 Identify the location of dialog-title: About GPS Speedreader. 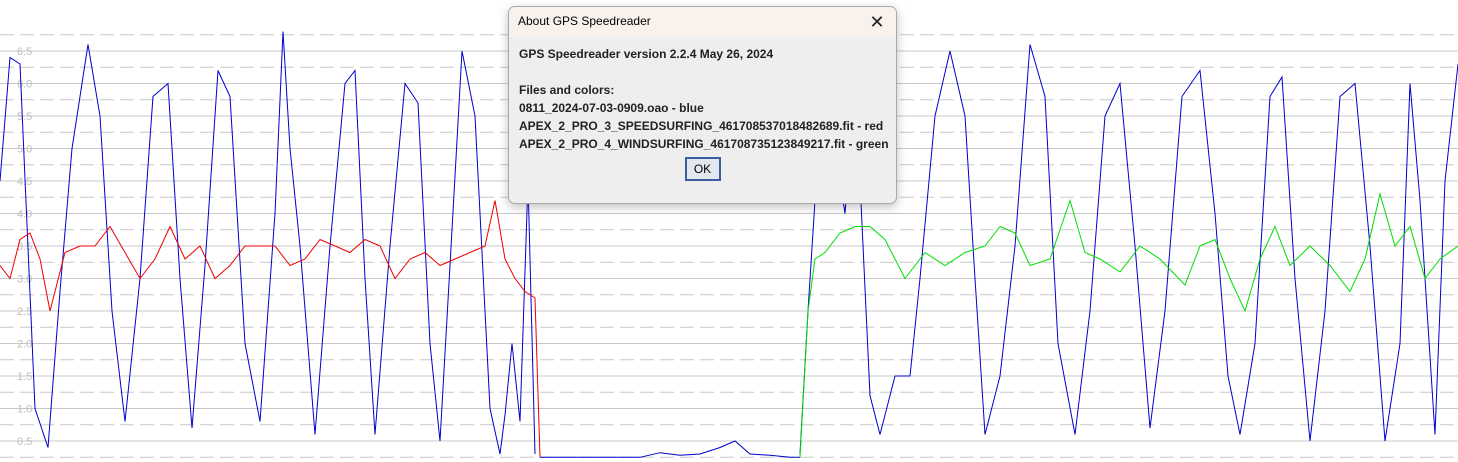
(584, 21).